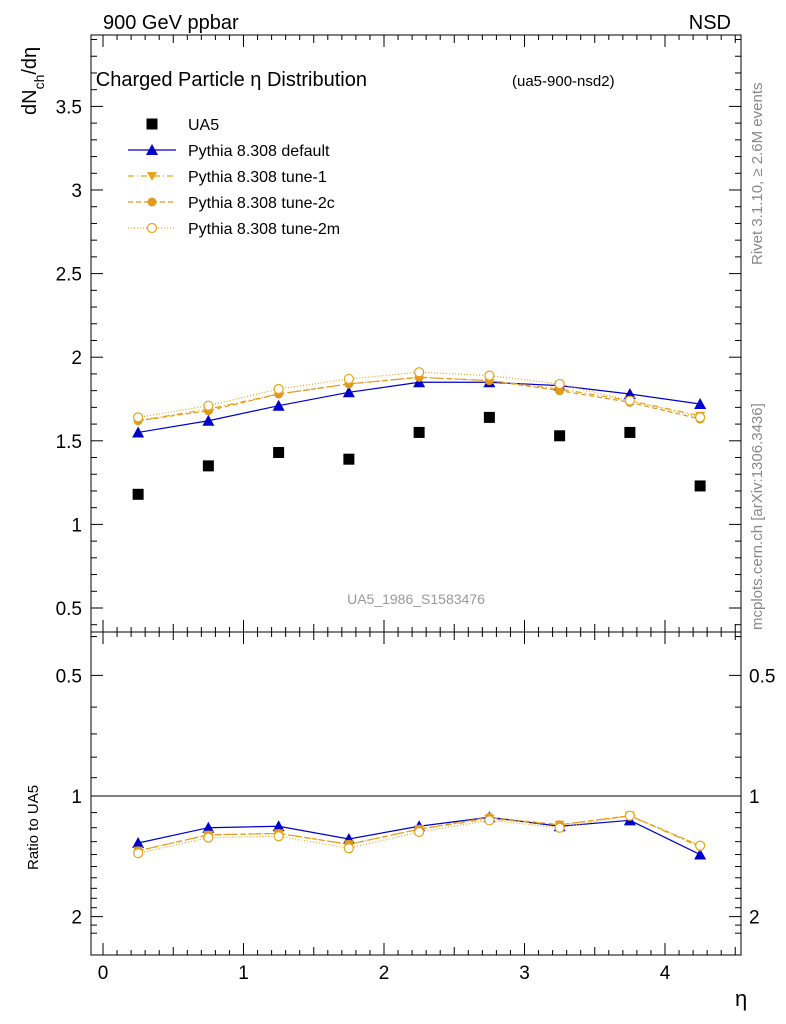  What do you see at coordinates (76, 358) in the screenshot?
I see `main-y-tick-label: 2` at bounding box center [76, 358].